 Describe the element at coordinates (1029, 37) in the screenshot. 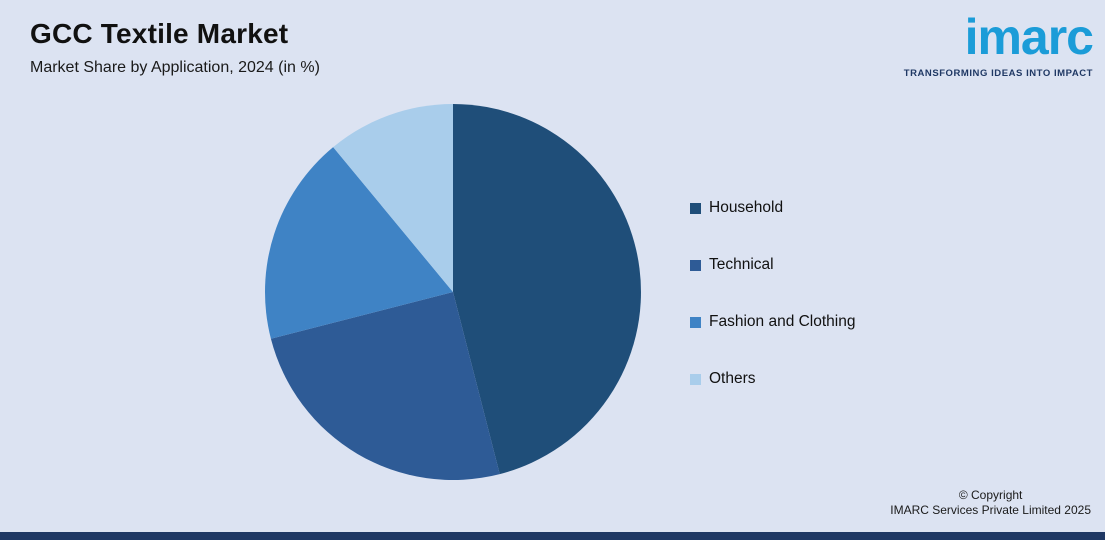

I see `imarc-logo-wordmark: imarc` at that location.